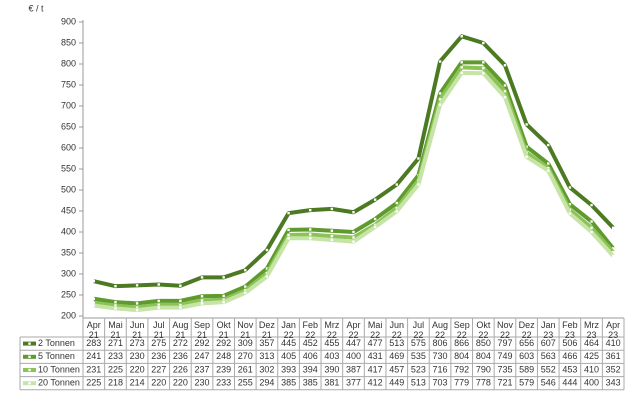 This screenshot has width=636, height=411. Describe the element at coordinates (137, 356) in the screenshot. I see `table-value: 230` at that location.